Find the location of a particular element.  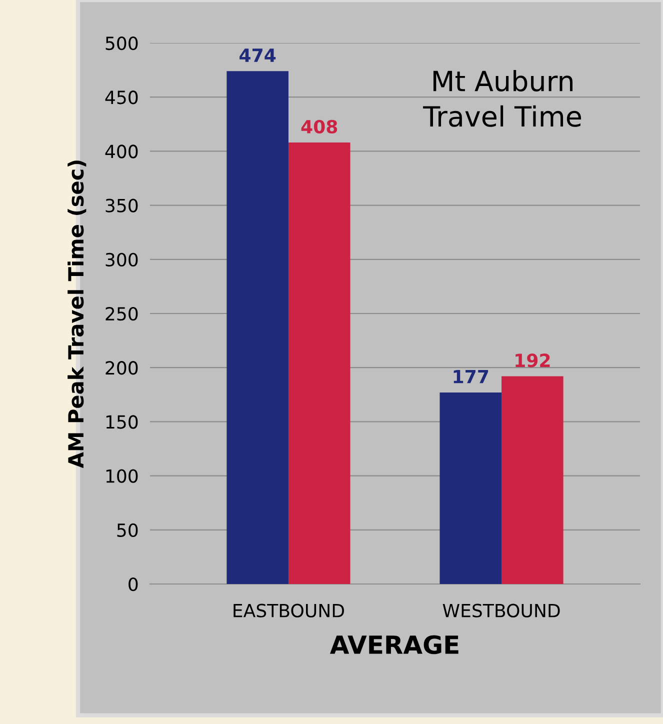

x-tick-label: EASTBOUND is located at coordinates (289, 611).